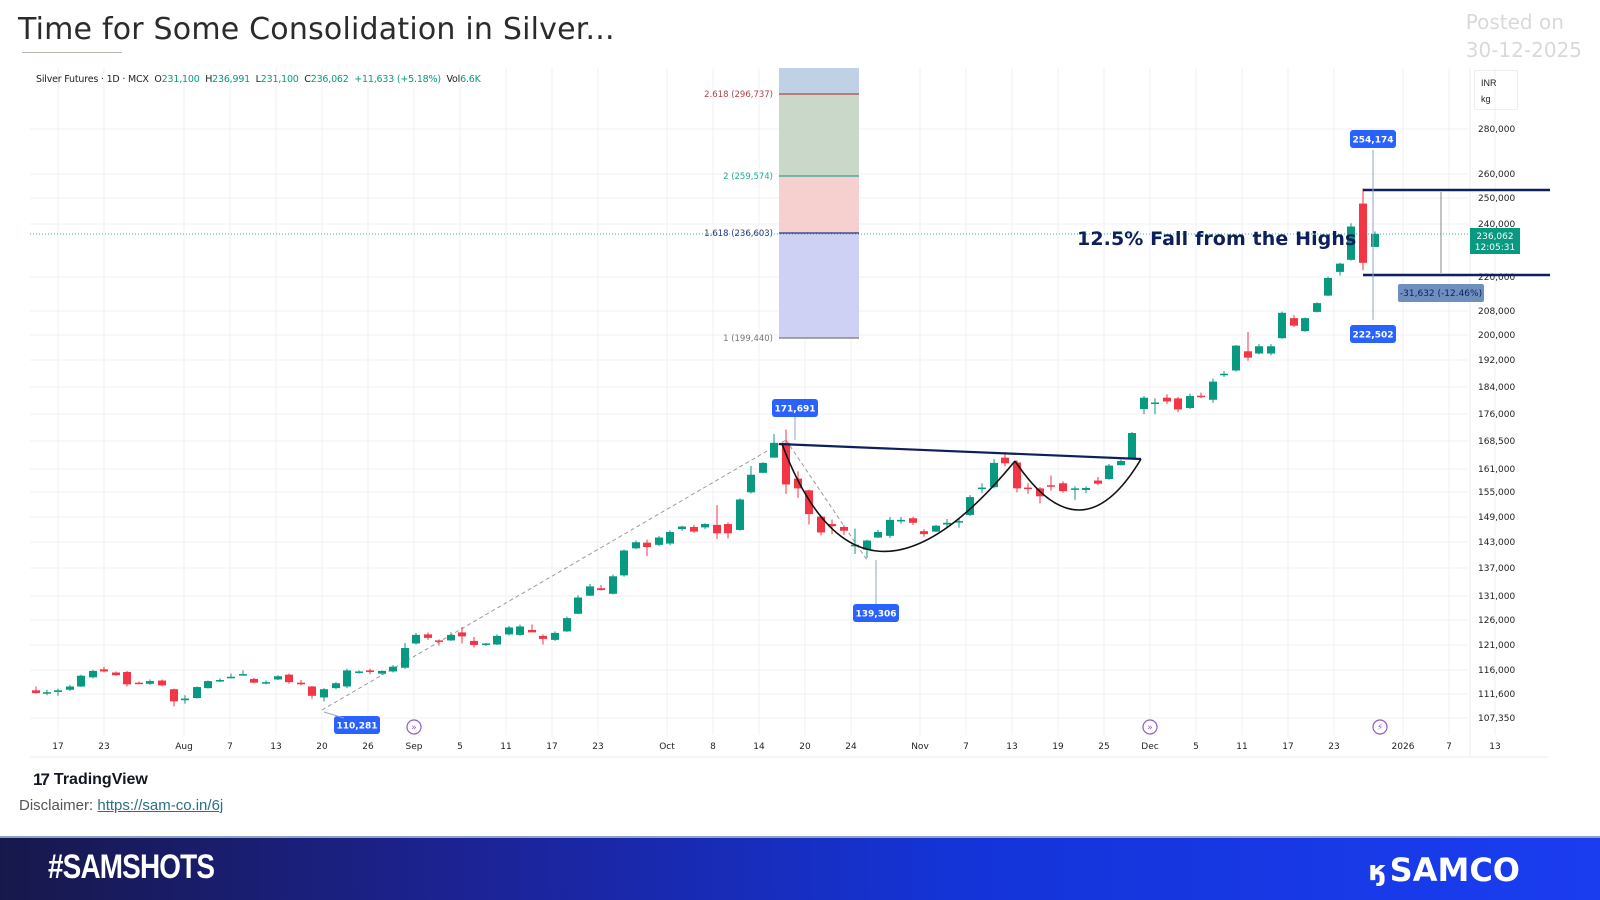  What do you see at coordinates (160, 805) in the screenshot?
I see `disclaimer-link: https://sam-co.in/6j` at bounding box center [160, 805].